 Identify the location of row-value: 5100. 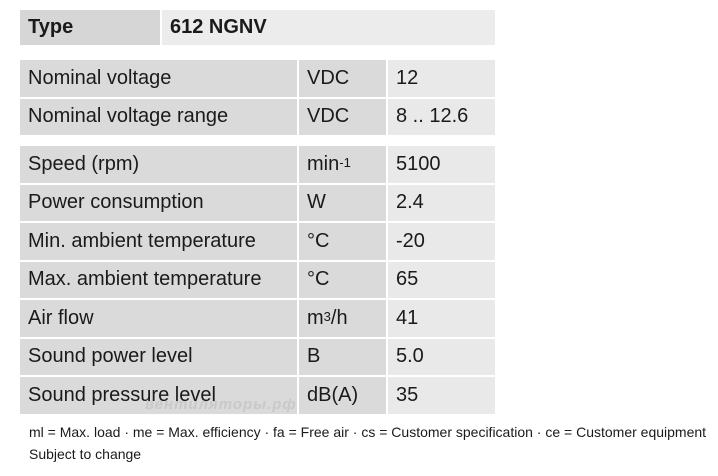
(441, 164).